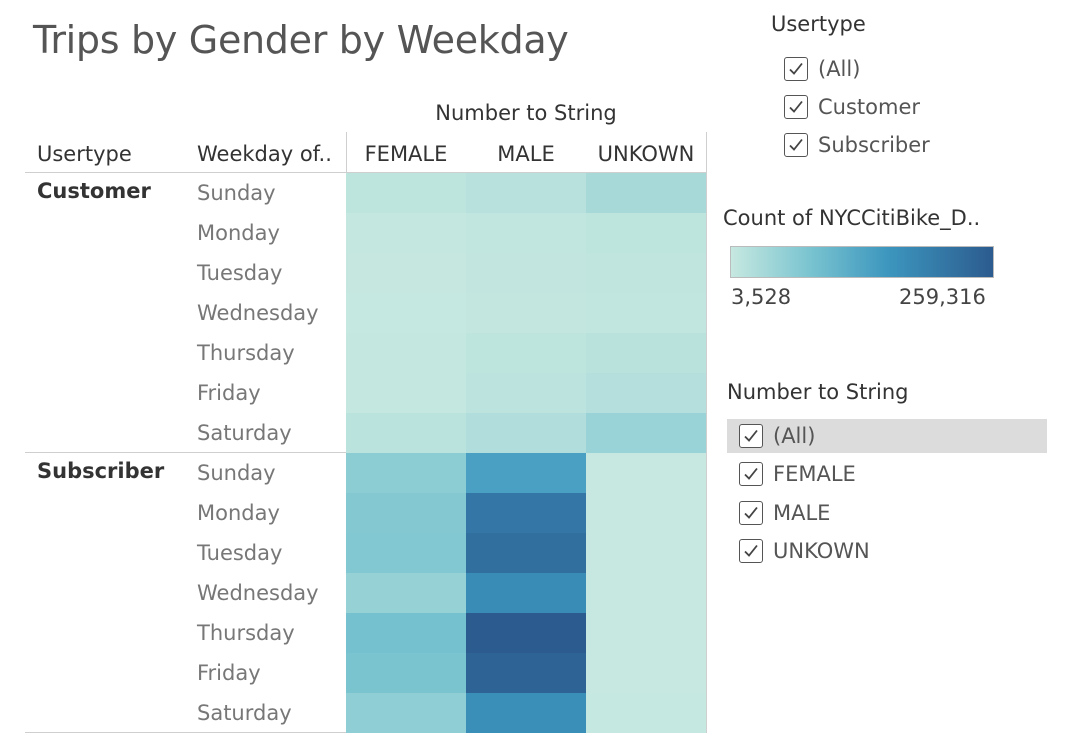 The height and width of the screenshot is (738, 1075). I want to click on column-group-header: Number to String, so click(526, 113).